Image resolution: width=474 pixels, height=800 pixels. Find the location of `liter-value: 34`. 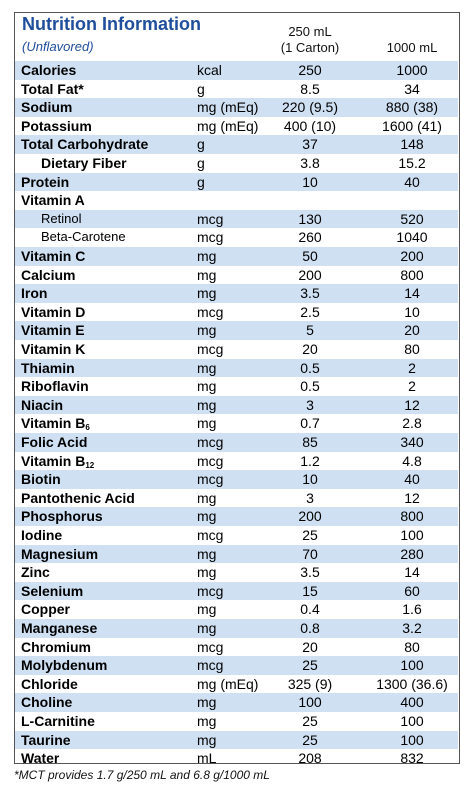

liter-value: 34 is located at coordinates (412, 88).